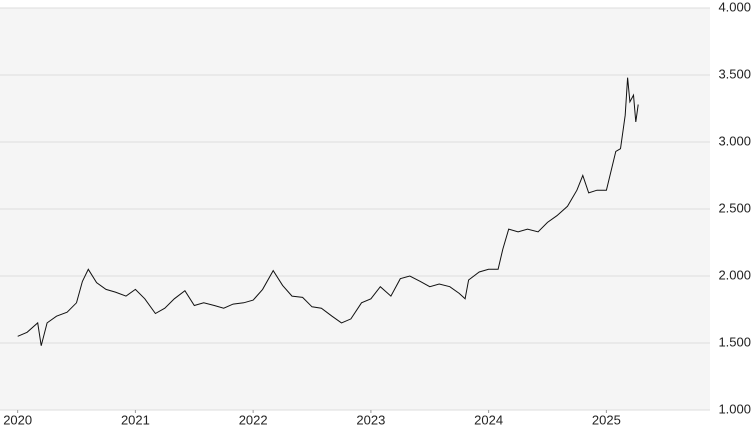 Image resolution: width=753 pixels, height=430 pixels. I want to click on y-tick-label: 3.000, so click(734, 140).